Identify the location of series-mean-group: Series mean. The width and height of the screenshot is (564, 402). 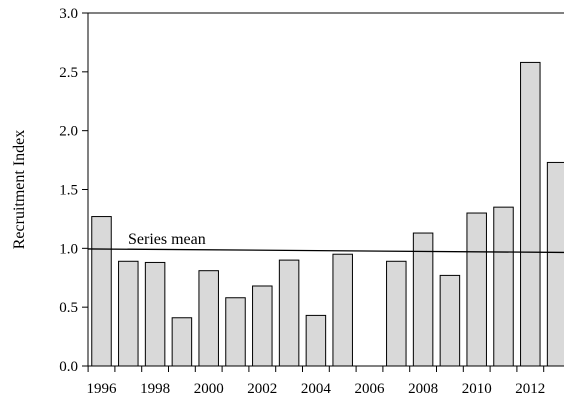
(325, 242).